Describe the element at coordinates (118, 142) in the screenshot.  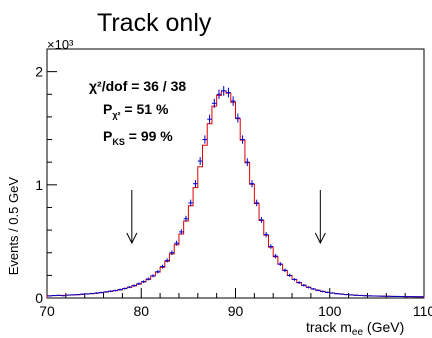
I see `p-ks-subscript: KS` at that location.